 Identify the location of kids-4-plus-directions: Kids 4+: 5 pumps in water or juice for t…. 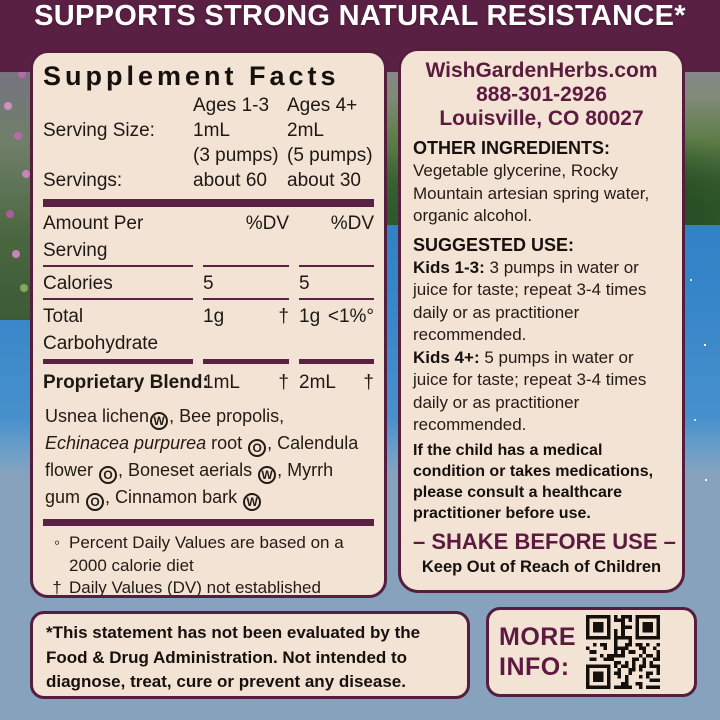
(530, 391).